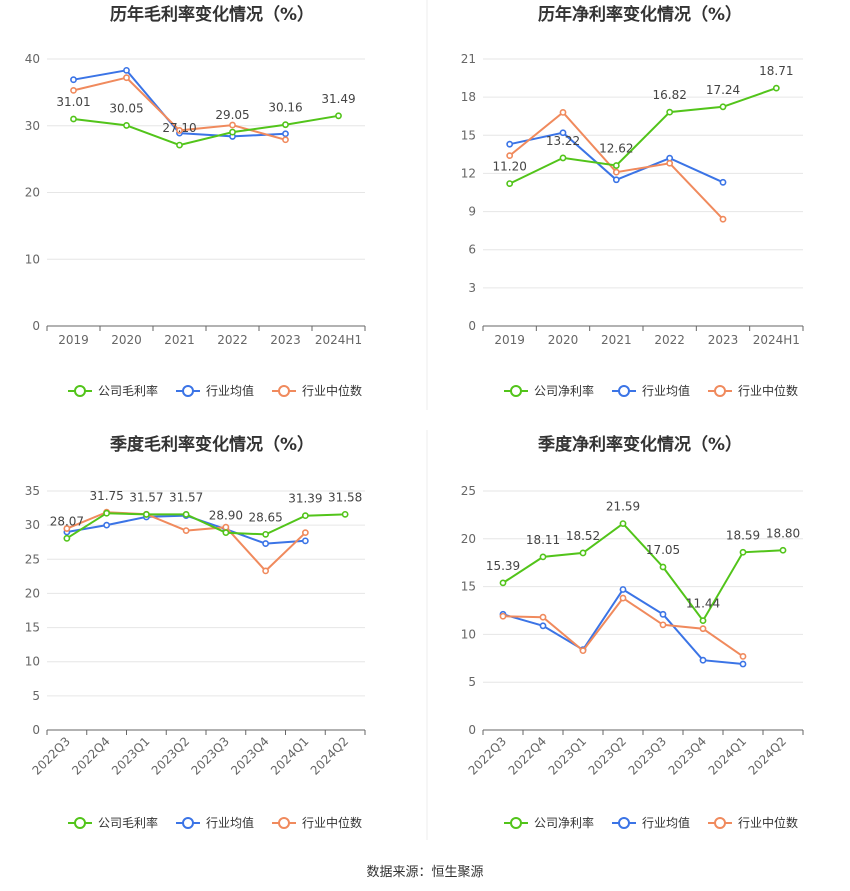 The width and height of the screenshot is (850, 891). What do you see at coordinates (67, 521) in the screenshot?
I see `data-label: 28.07` at bounding box center [67, 521].